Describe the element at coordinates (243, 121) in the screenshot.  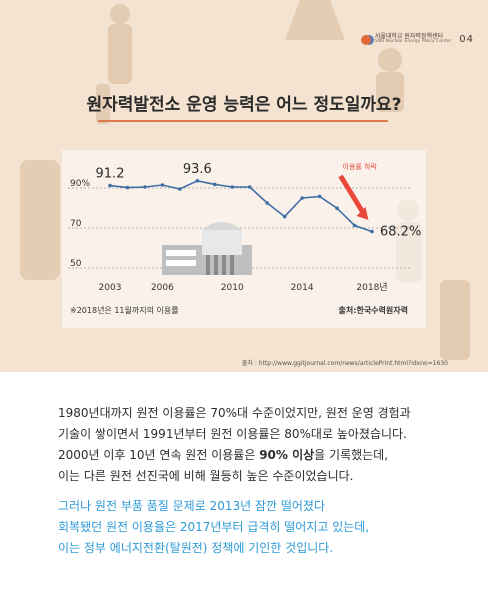
I see `title-underline` at that location.